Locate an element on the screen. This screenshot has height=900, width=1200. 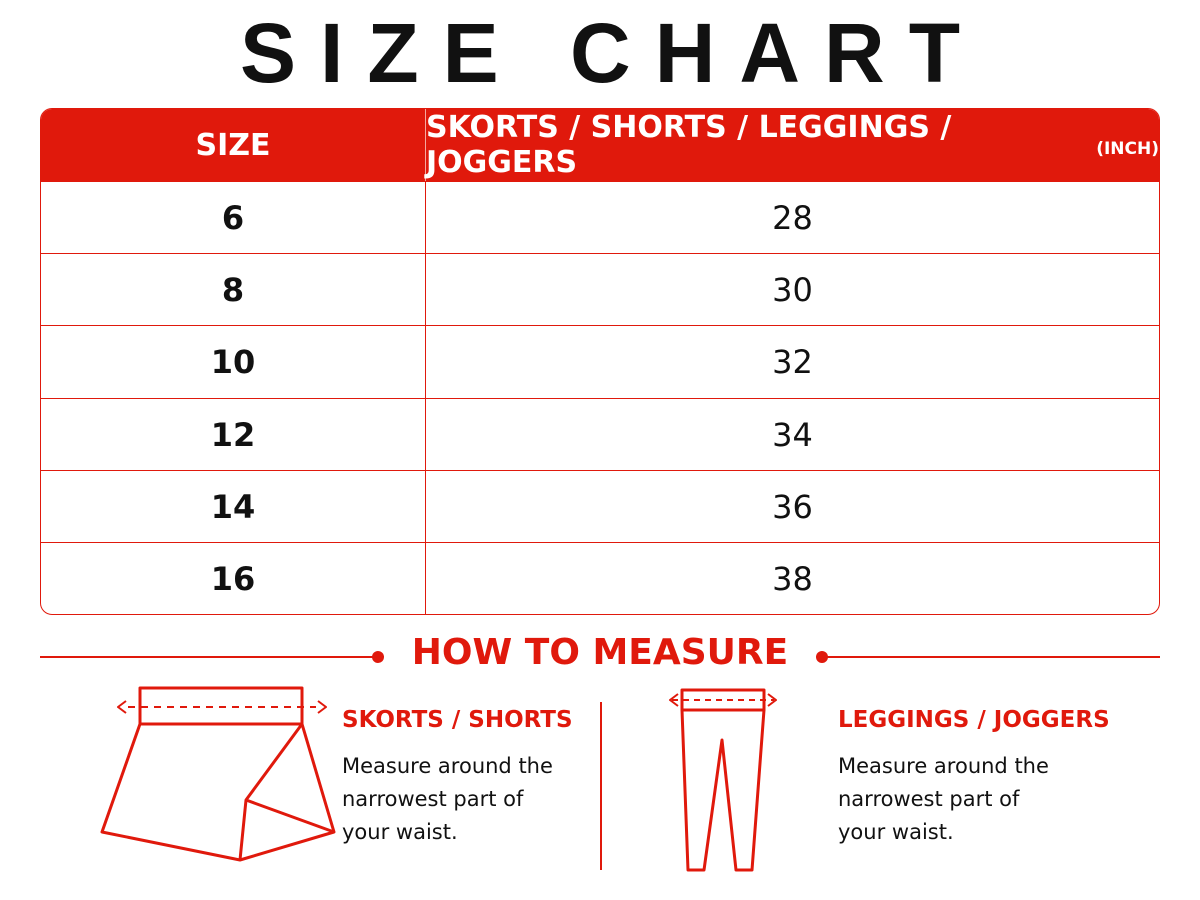
header-cell: SIZE is located at coordinates (233, 145).